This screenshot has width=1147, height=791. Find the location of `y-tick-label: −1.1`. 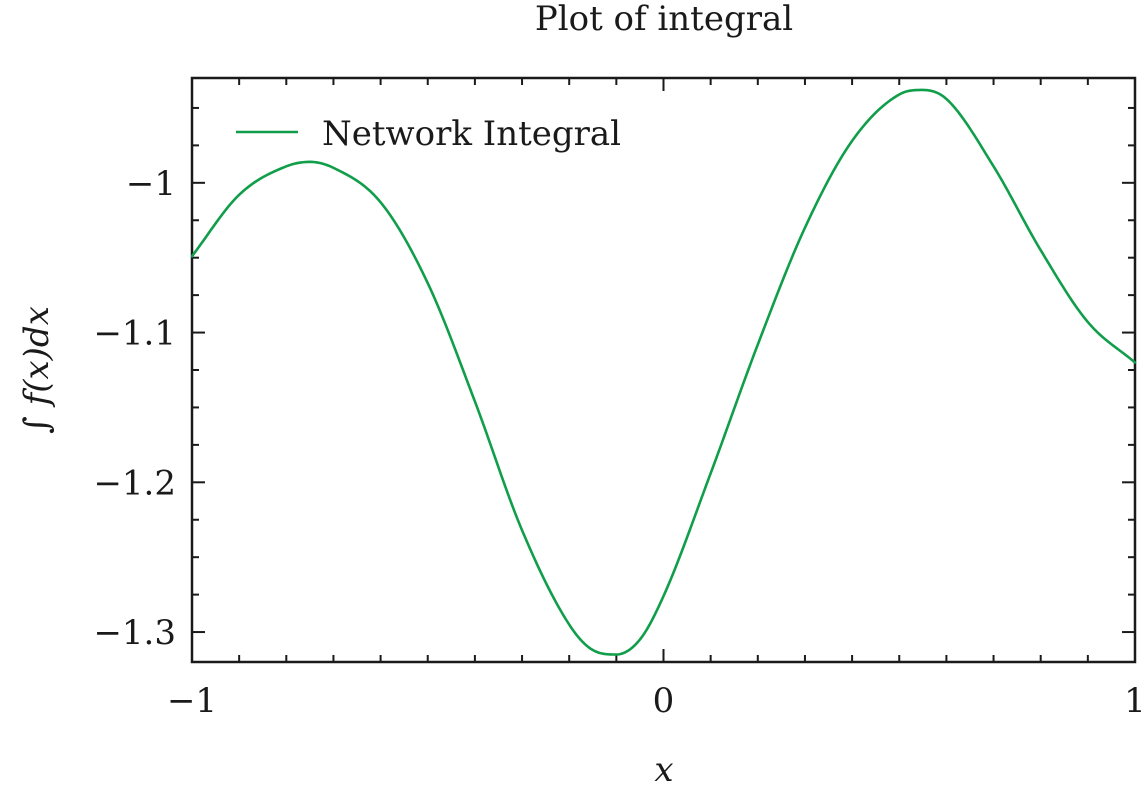

y-tick-label: −1.1 is located at coordinates (134, 334).